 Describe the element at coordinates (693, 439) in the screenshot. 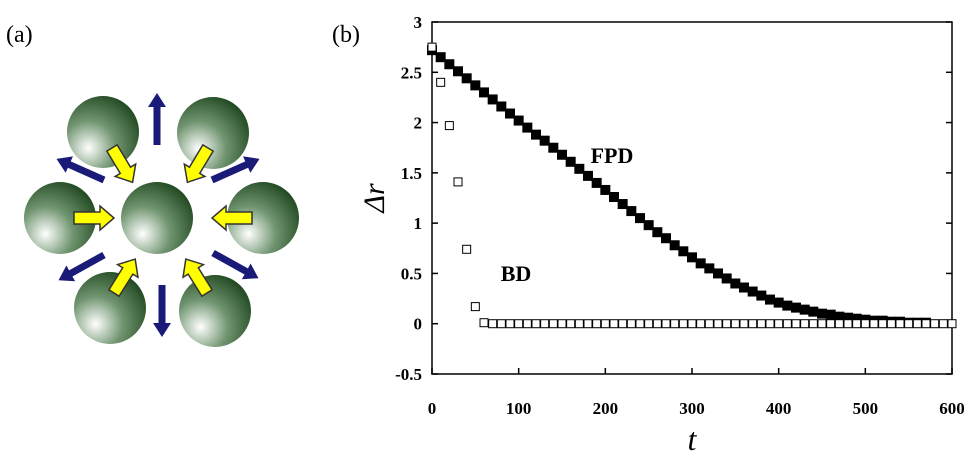

I see `x-axis-label: t` at that location.